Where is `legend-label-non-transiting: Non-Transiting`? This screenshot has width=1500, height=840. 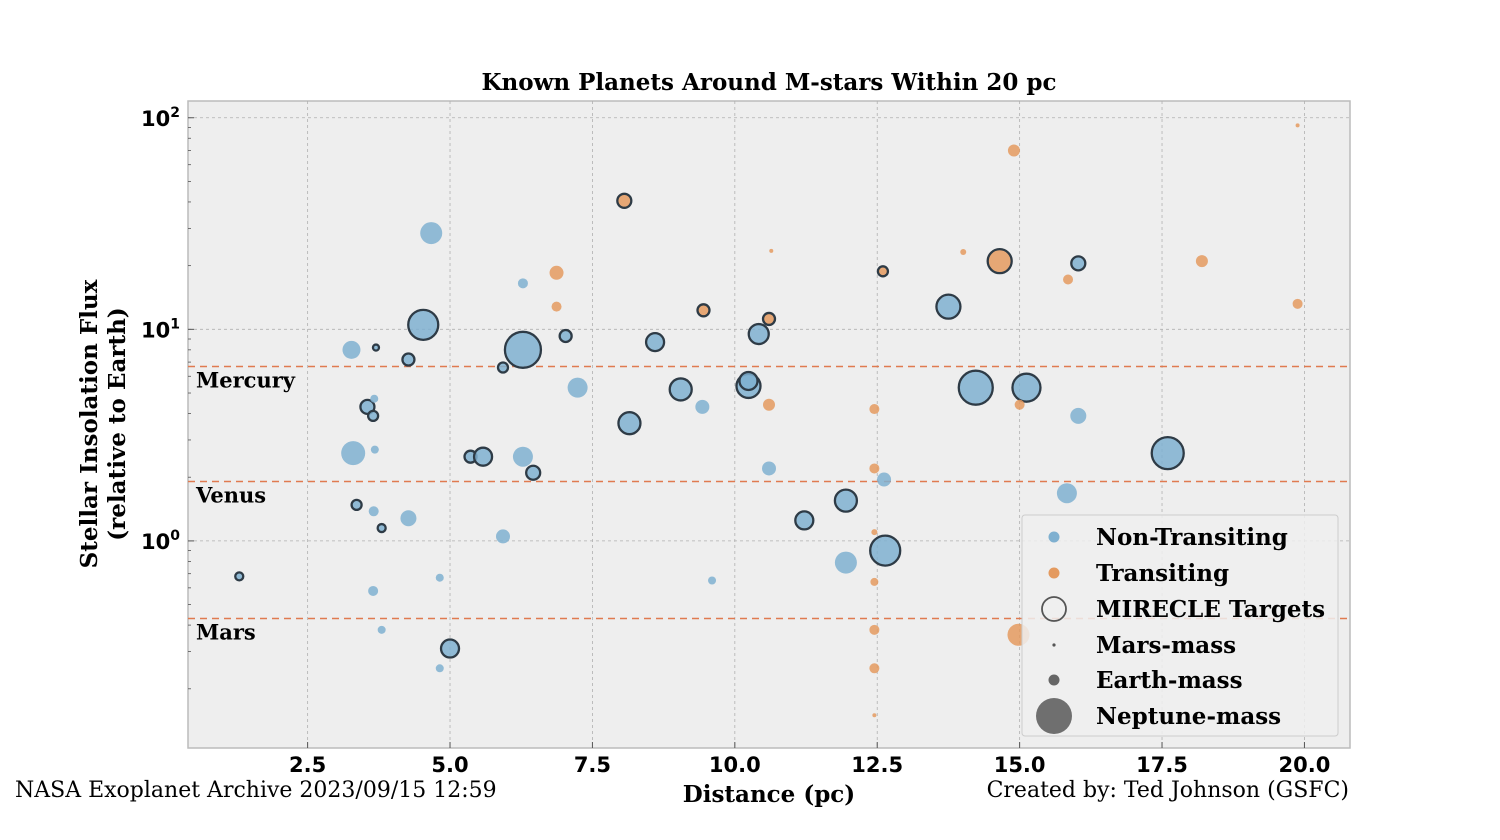 legend-label-non-transiting: Non-Transiting is located at coordinates (1192, 537).